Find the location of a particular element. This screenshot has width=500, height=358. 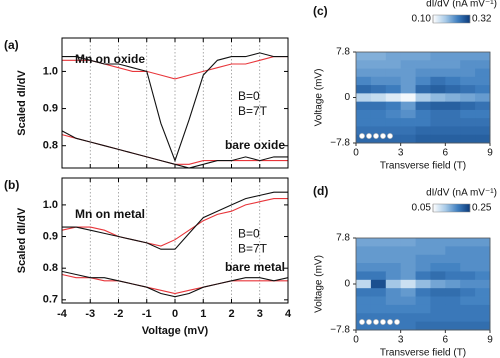

annotation: Mn on metal is located at coordinates (110, 214).